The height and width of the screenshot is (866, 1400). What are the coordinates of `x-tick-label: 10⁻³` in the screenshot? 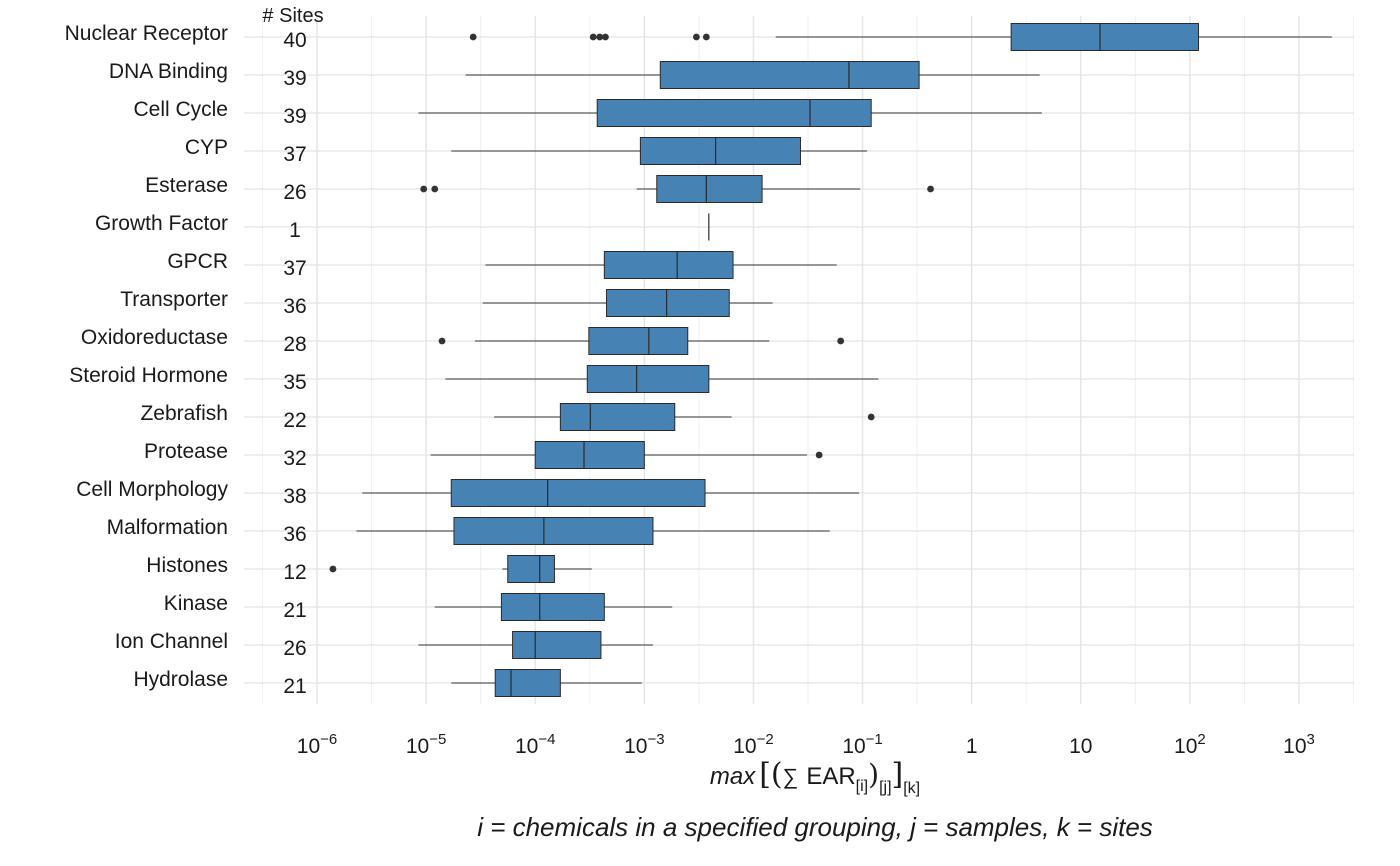 It's located at (644, 744).